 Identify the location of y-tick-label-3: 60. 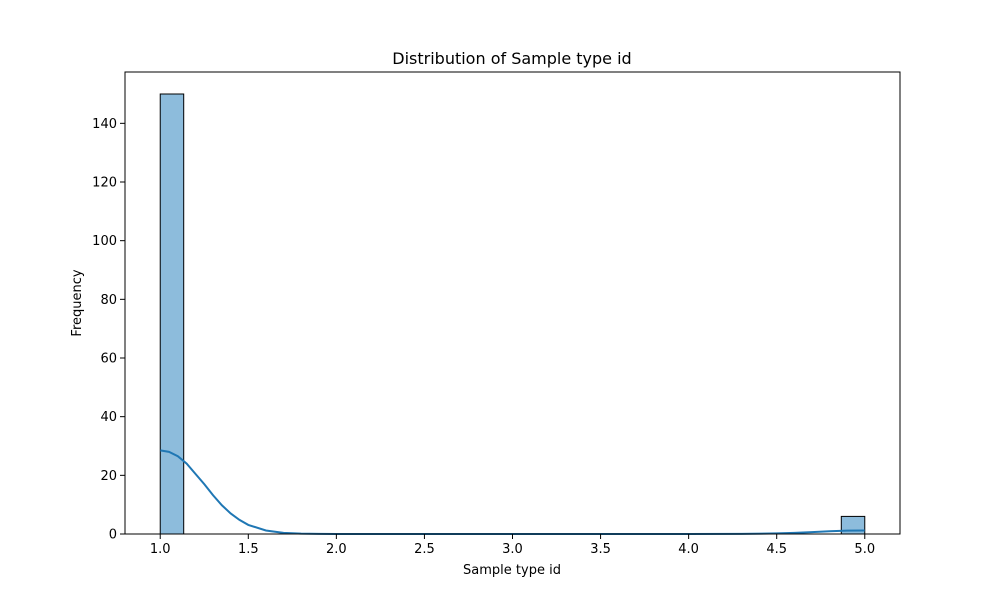
(108, 359).